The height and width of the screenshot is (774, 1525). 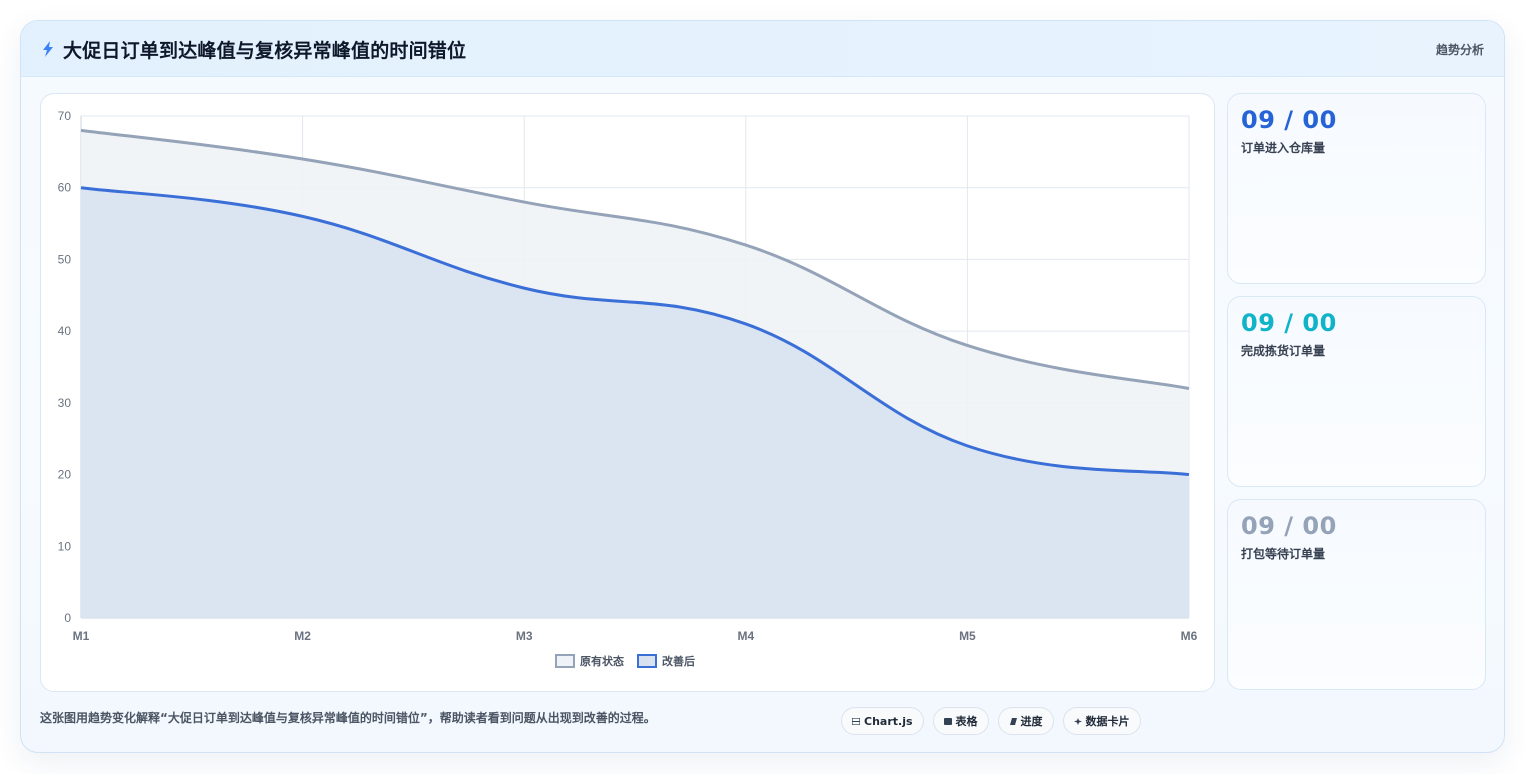 I want to click on y-tick-label: 20, so click(x=65, y=475).